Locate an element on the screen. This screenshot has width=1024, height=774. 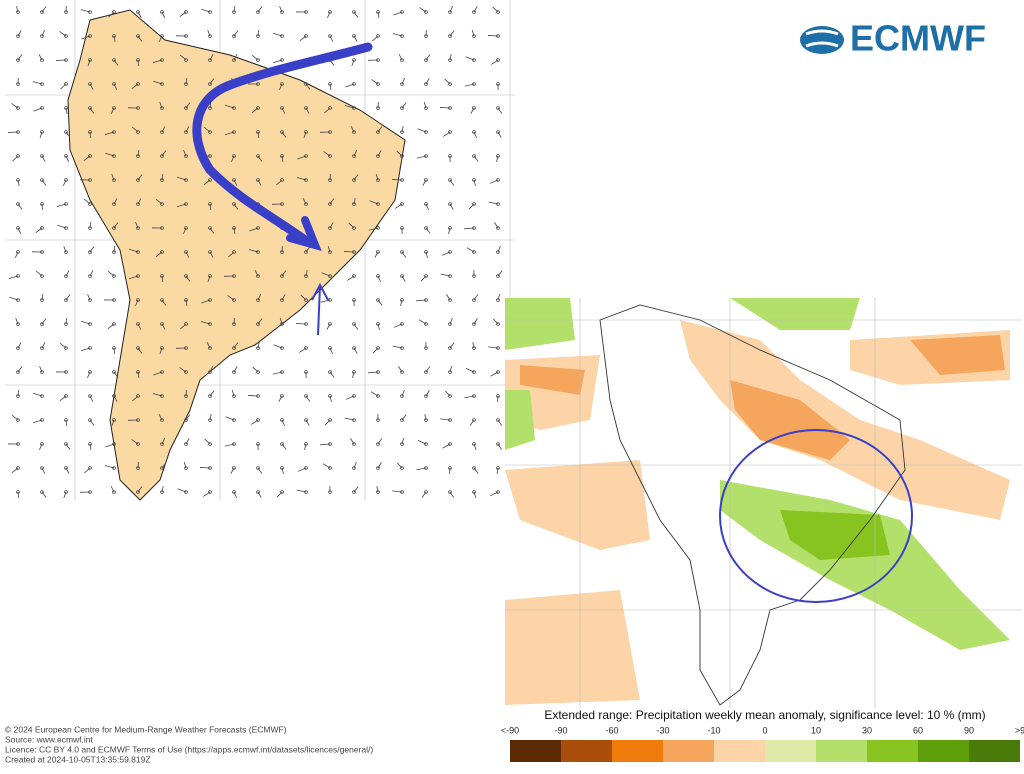
colorbar-label: -30 is located at coordinates (662, 730).